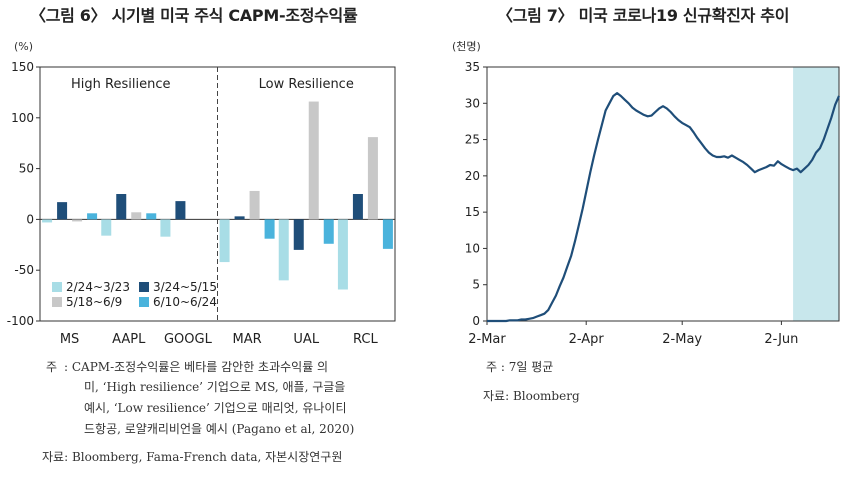 This screenshot has width=856, height=478. What do you see at coordinates (781, 339) in the screenshot?
I see `figure7-xtick-label: 2-Jun` at bounding box center [781, 339].